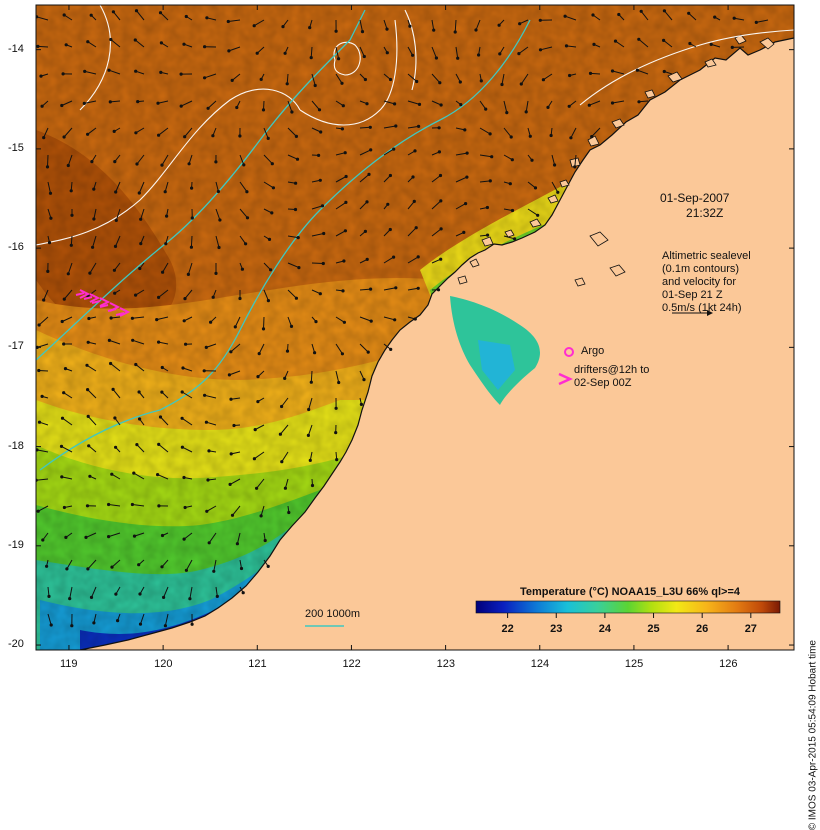 The width and height of the screenshot is (820, 830). I want to click on argo-label: Argo, so click(592, 351).